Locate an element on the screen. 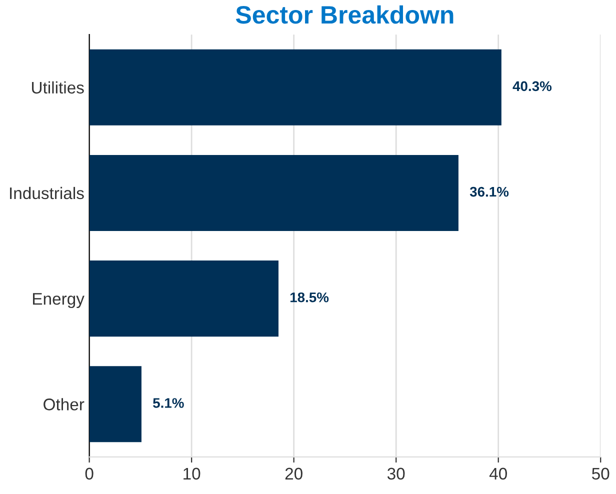 The width and height of the screenshot is (616, 494). y-tick-label: Energy is located at coordinates (58, 300).